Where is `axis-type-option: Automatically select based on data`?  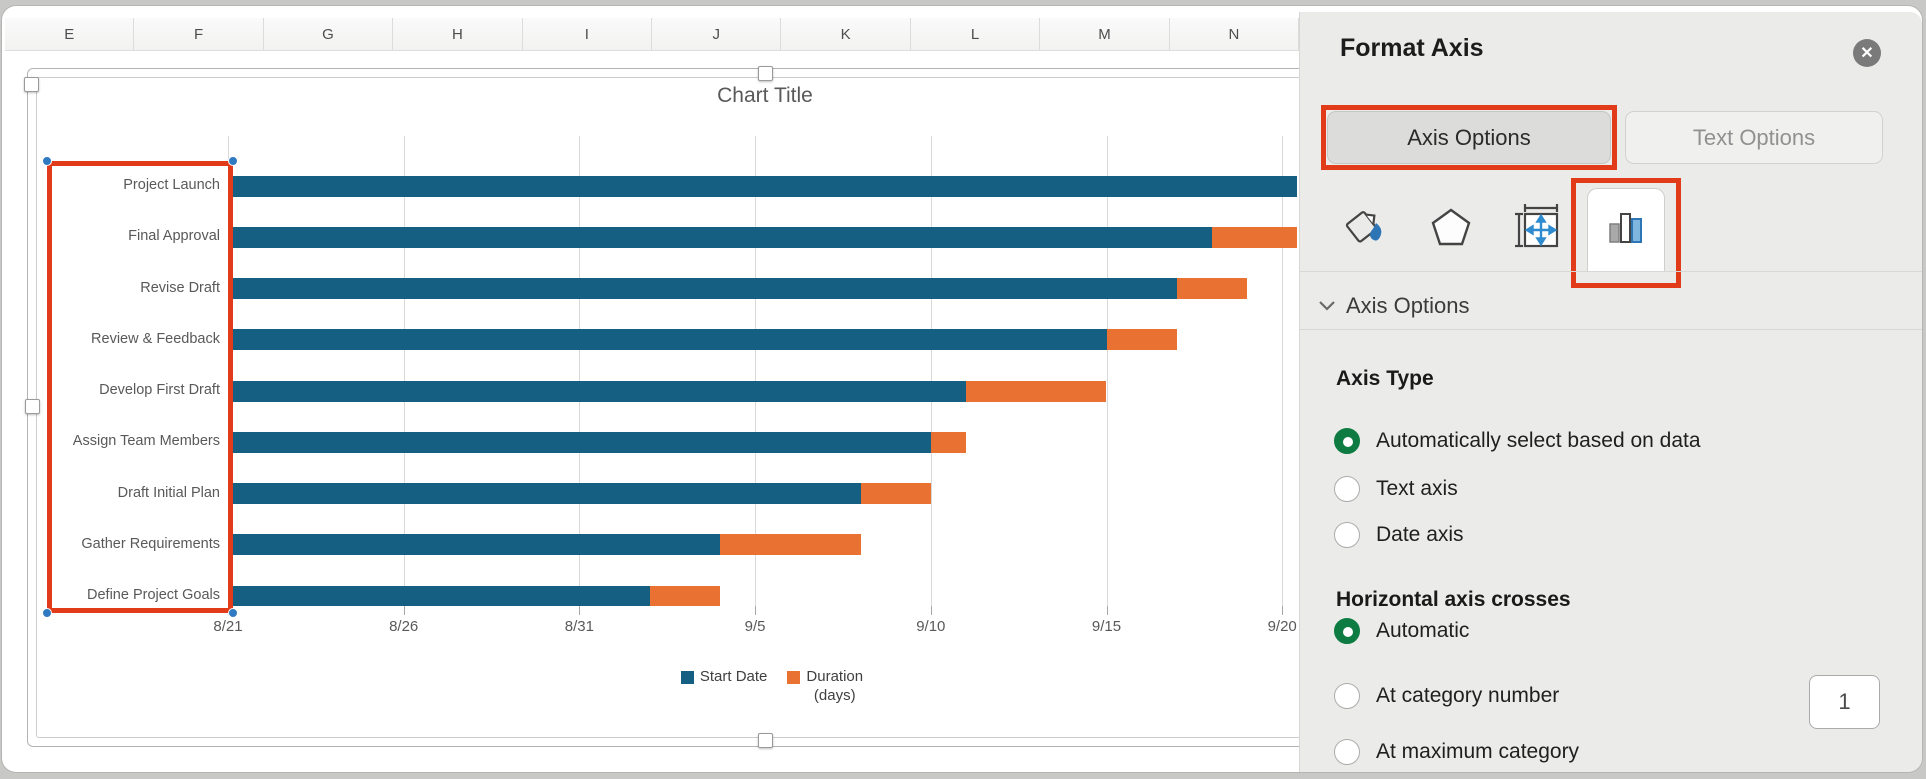
axis-type-option: Automatically select based on data is located at coordinates (1517, 441).